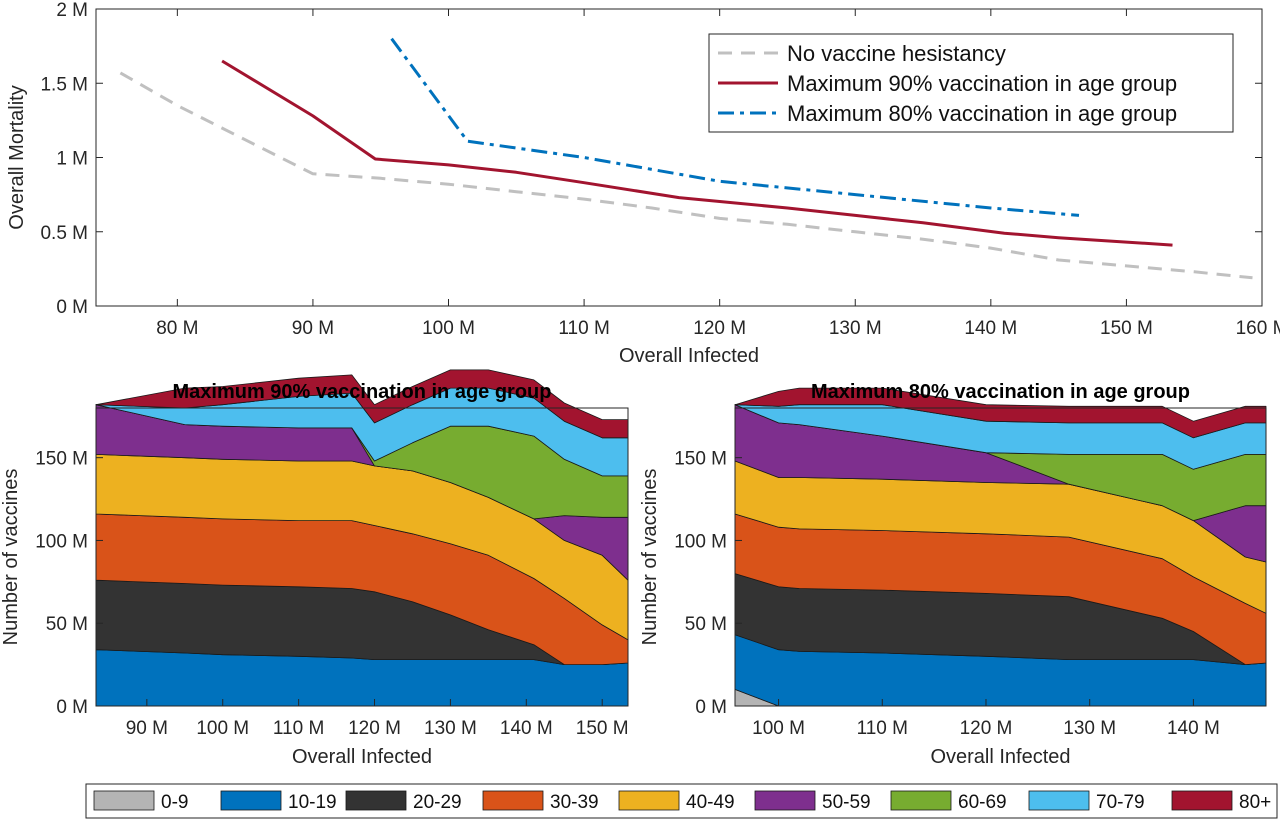  What do you see at coordinates (710, 802) in the screenshot?
I see `legend-label-40-49: 40-49` at bounding box center [710, 802].